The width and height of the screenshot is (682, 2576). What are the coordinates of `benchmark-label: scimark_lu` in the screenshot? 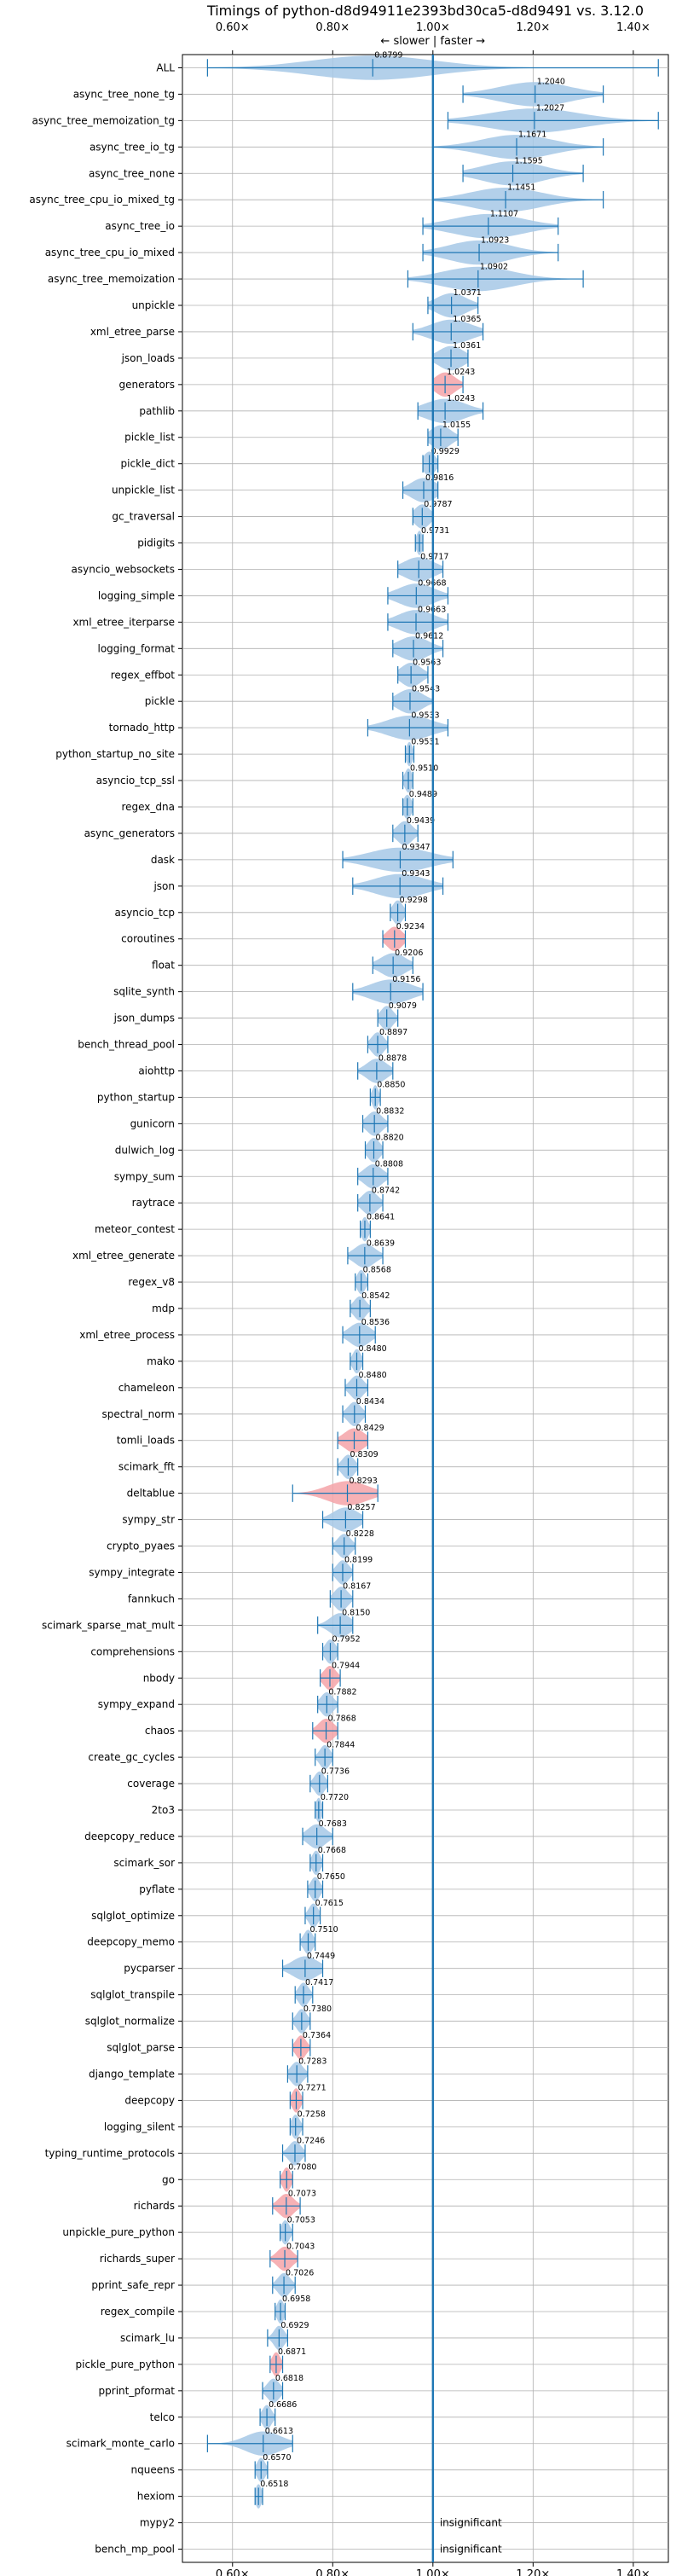 It's located at (148, 2338).